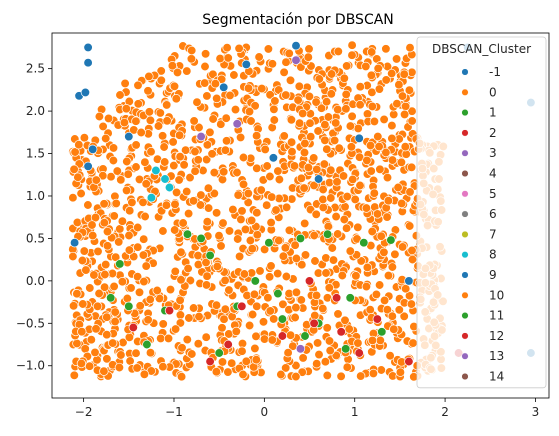 The width and height of the screenshot is (559, 436). Describe the element at coordinates (355, 412) in the screenshot. I see `x-tick-label: 1` at that location.